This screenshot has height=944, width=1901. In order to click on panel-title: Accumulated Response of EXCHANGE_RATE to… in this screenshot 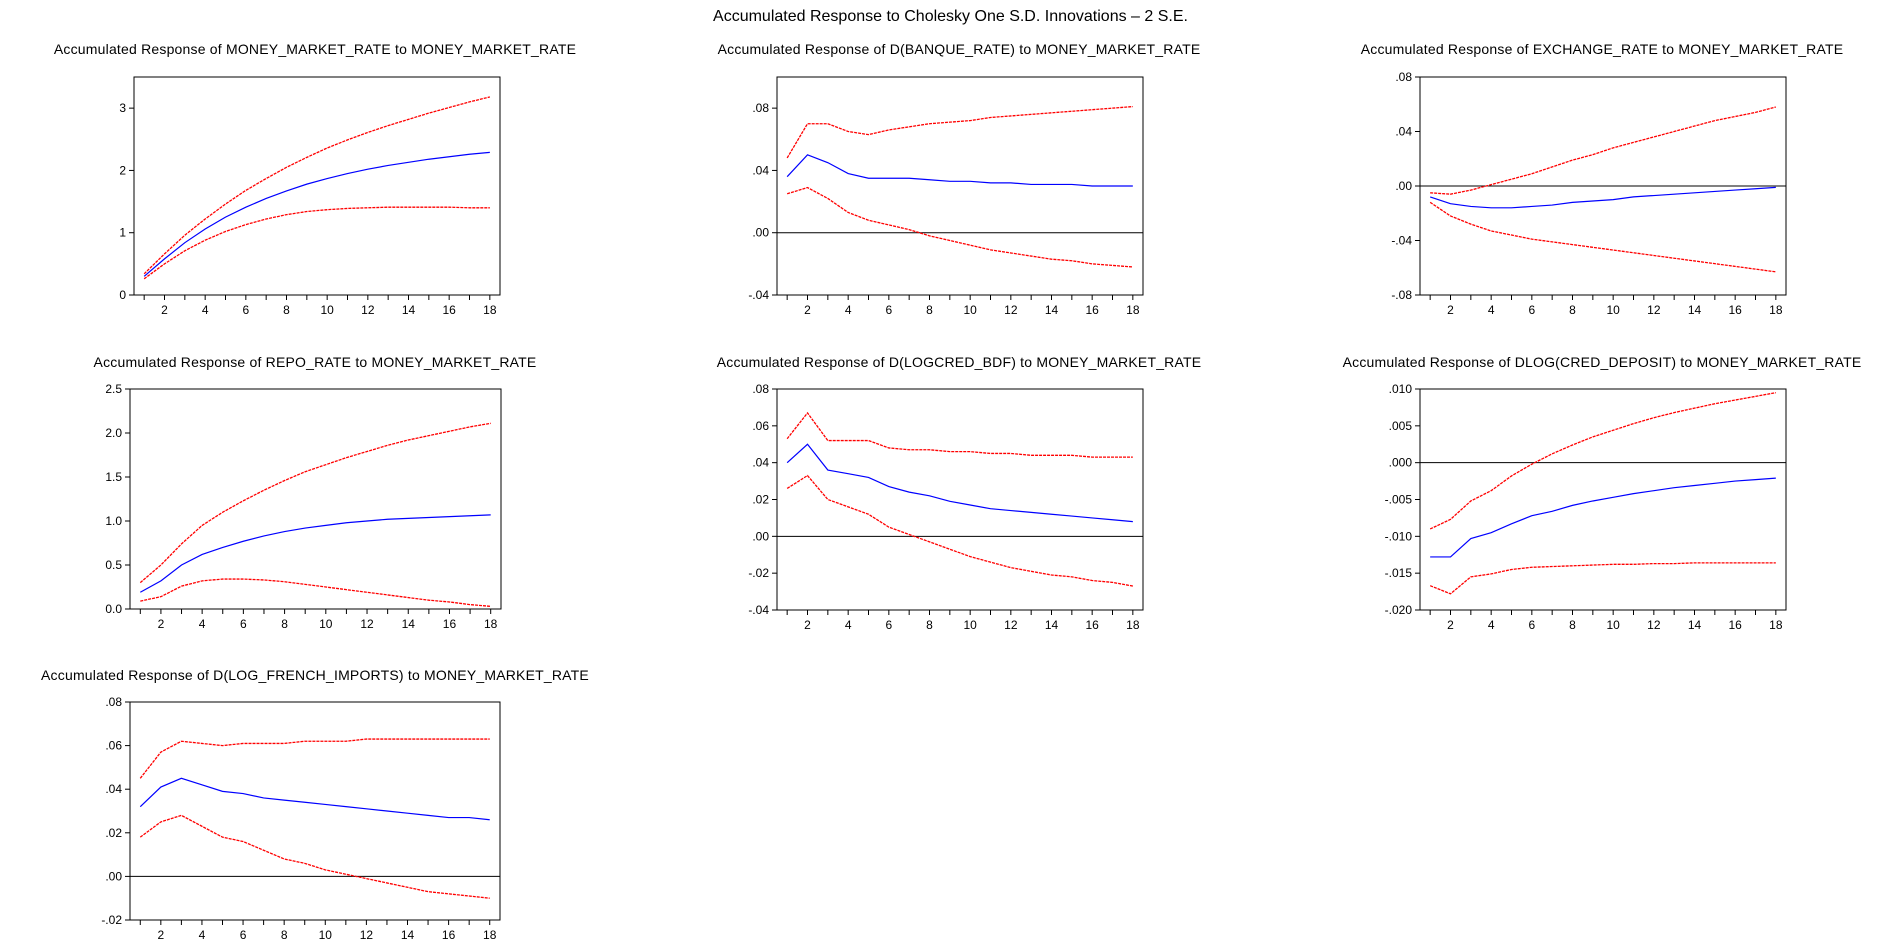, I will do `click(1602, 49)`.